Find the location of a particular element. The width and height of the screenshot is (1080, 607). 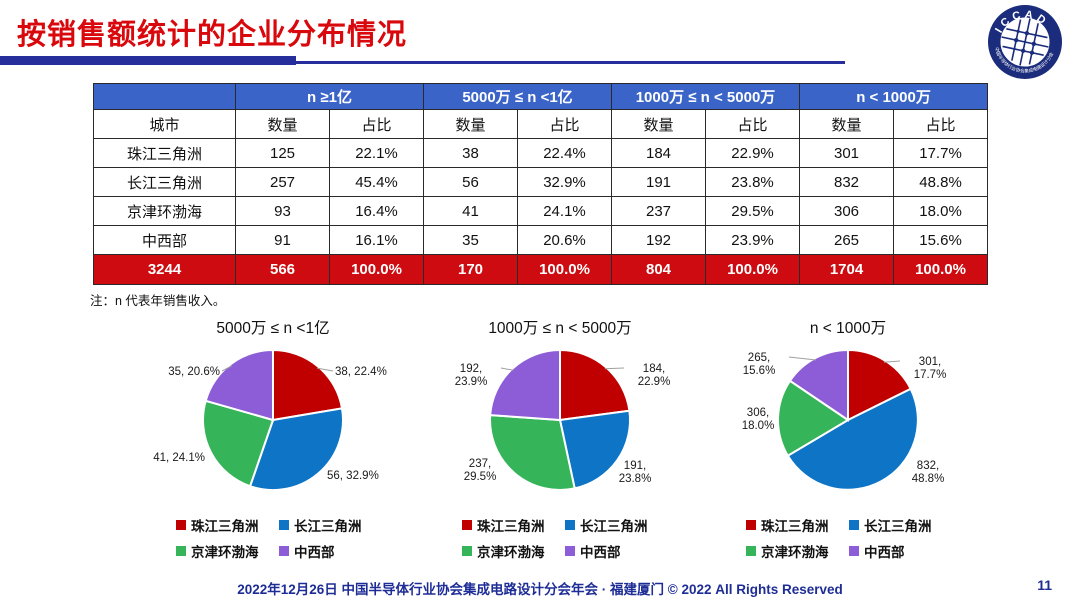

count-cell: 832 is located at coordinates (847, 182).